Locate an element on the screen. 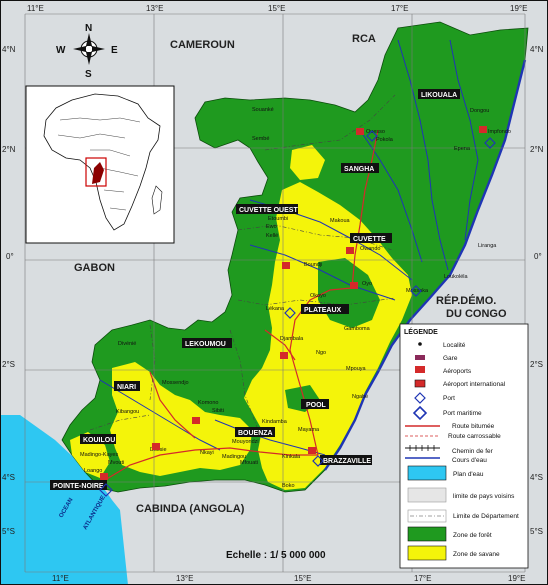  town-souanke: Souanké is located at coordinates (263, 110).